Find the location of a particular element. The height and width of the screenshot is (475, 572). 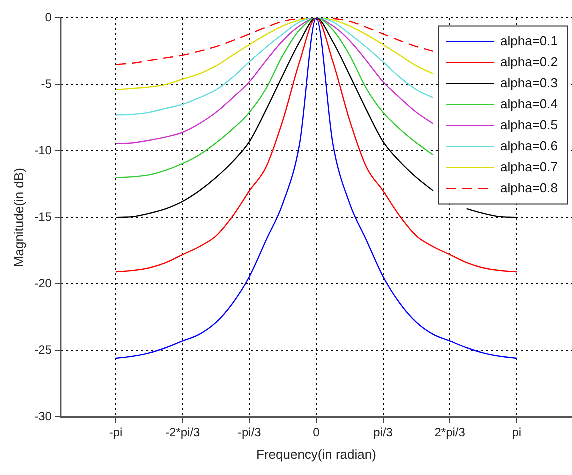

x-tick-label: 2*pi/3 is located at coordinates (450, 433).